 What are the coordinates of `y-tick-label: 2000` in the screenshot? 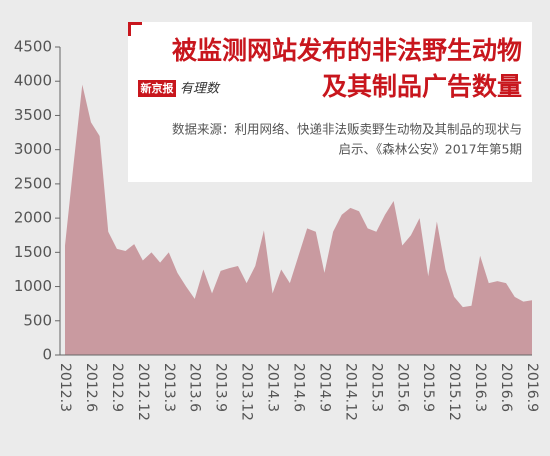 It's located at (33, 218).